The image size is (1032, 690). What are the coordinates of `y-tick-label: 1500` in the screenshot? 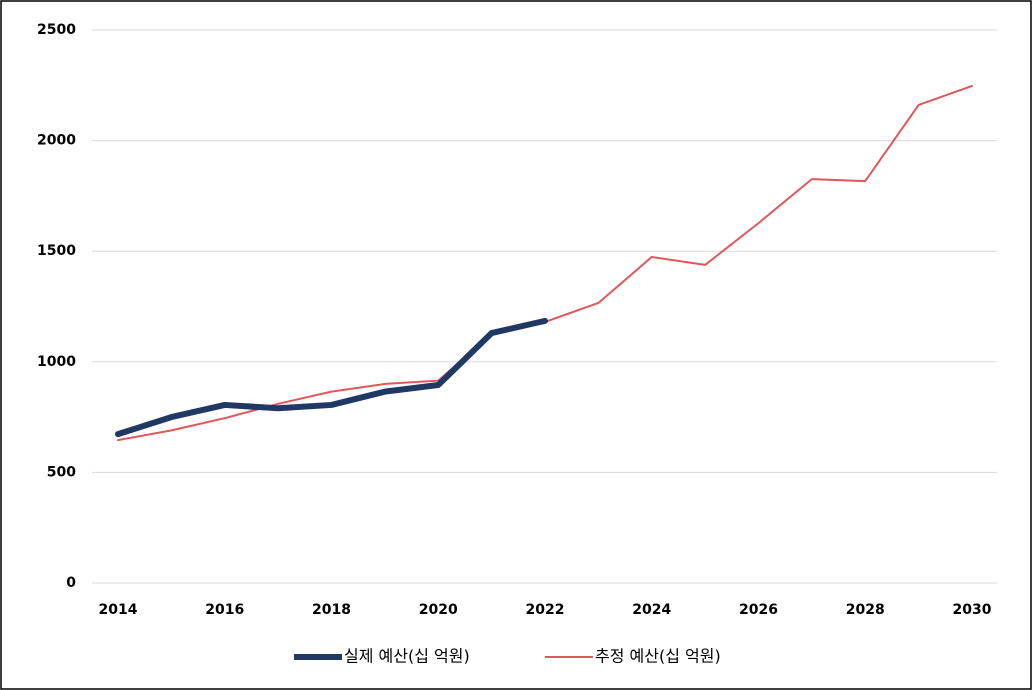 It's located at (56, 251).